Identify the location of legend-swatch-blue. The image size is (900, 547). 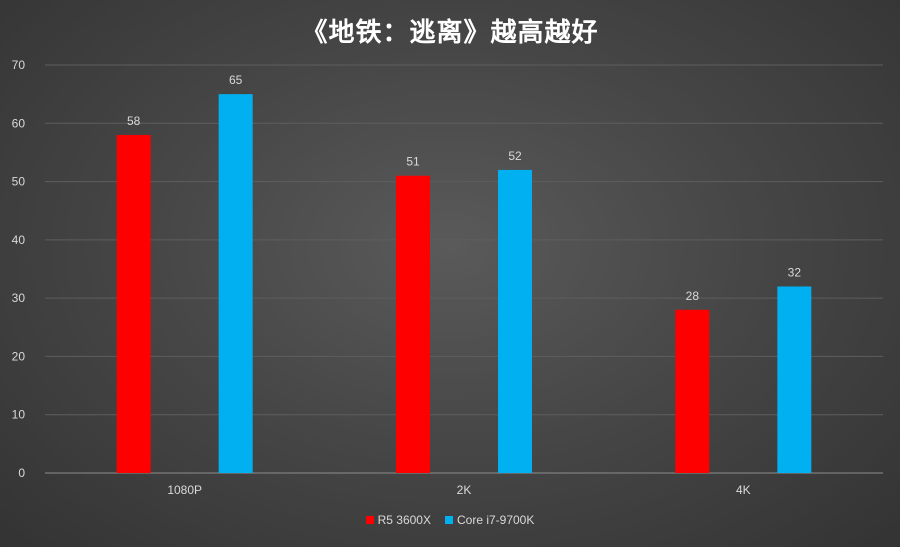
(448, 520).